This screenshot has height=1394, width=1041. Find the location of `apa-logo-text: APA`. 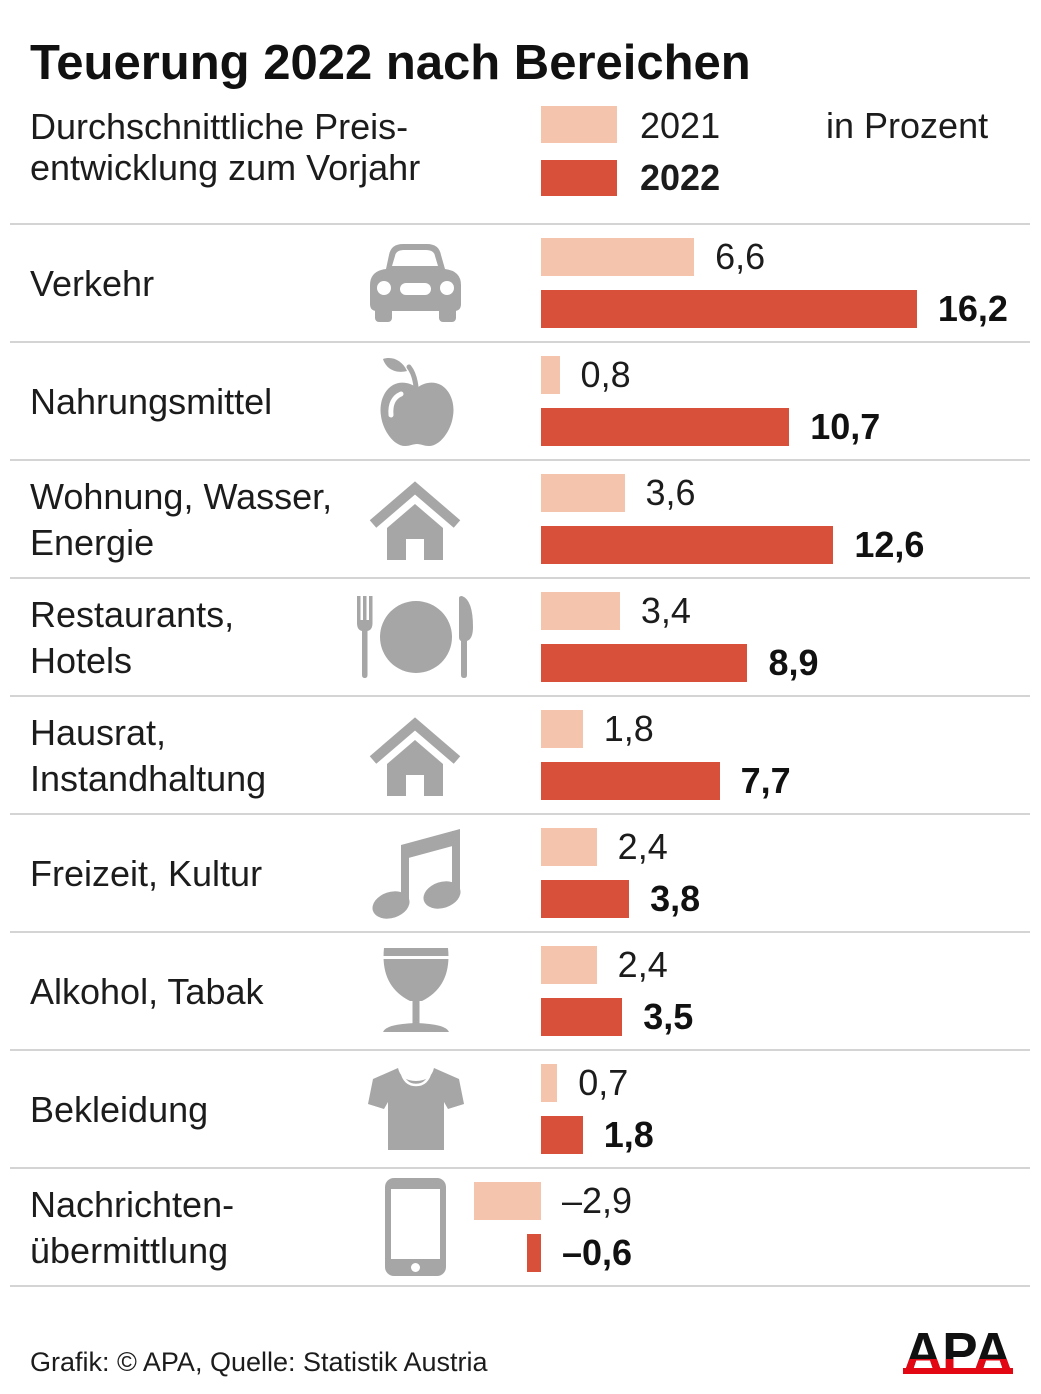

apa-logo-text: APA is located at coordinates (958, 1350).